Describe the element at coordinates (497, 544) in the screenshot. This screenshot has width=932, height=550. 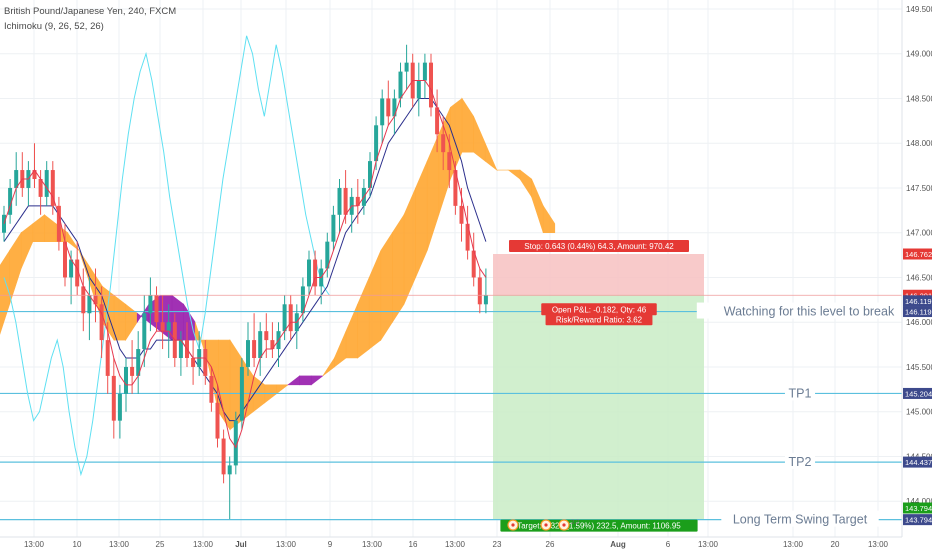
I see `x-tick-label: 23` at that location.